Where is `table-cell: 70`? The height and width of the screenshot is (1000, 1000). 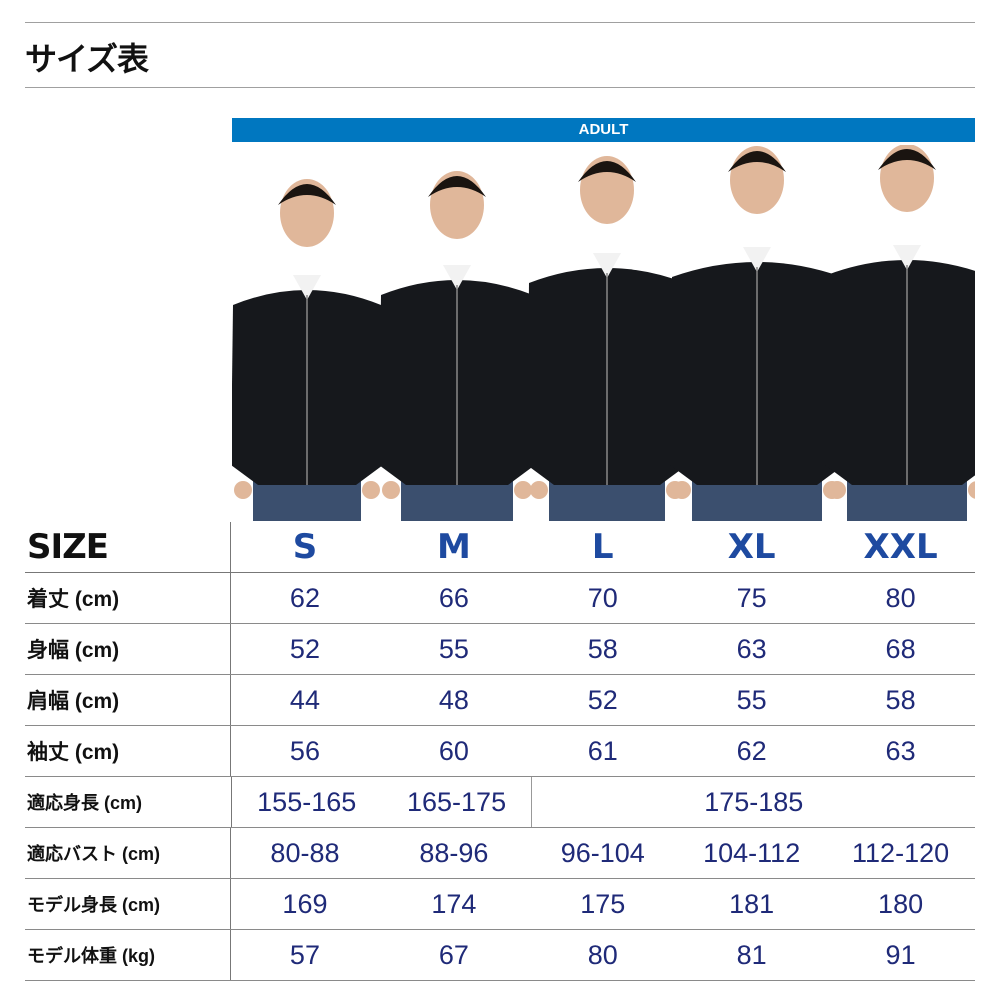 table-cell: 70 is located at coordinates (602, 597).